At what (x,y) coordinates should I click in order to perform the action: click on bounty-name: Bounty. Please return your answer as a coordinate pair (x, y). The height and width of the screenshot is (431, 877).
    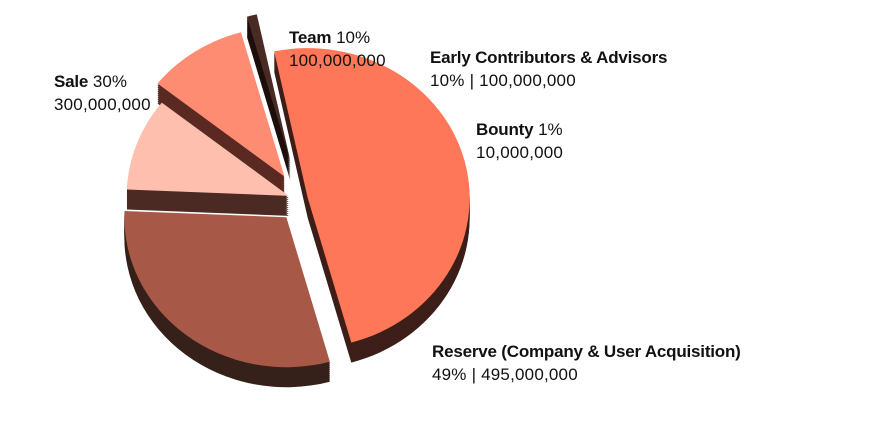
    Looking at the image, I should click on (505, 129).